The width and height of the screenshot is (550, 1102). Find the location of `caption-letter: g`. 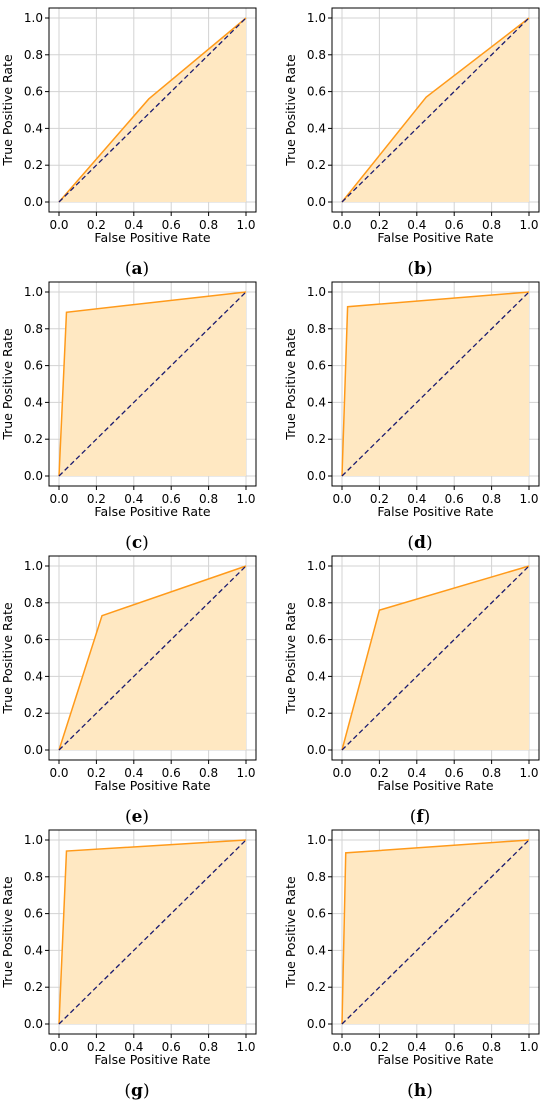

caption-letter: g is located at coordinates (137, 1091).